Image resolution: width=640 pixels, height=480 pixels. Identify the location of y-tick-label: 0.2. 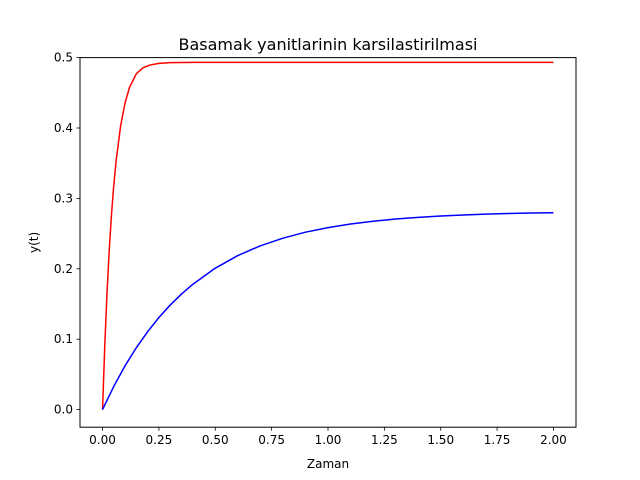
(63, 269).